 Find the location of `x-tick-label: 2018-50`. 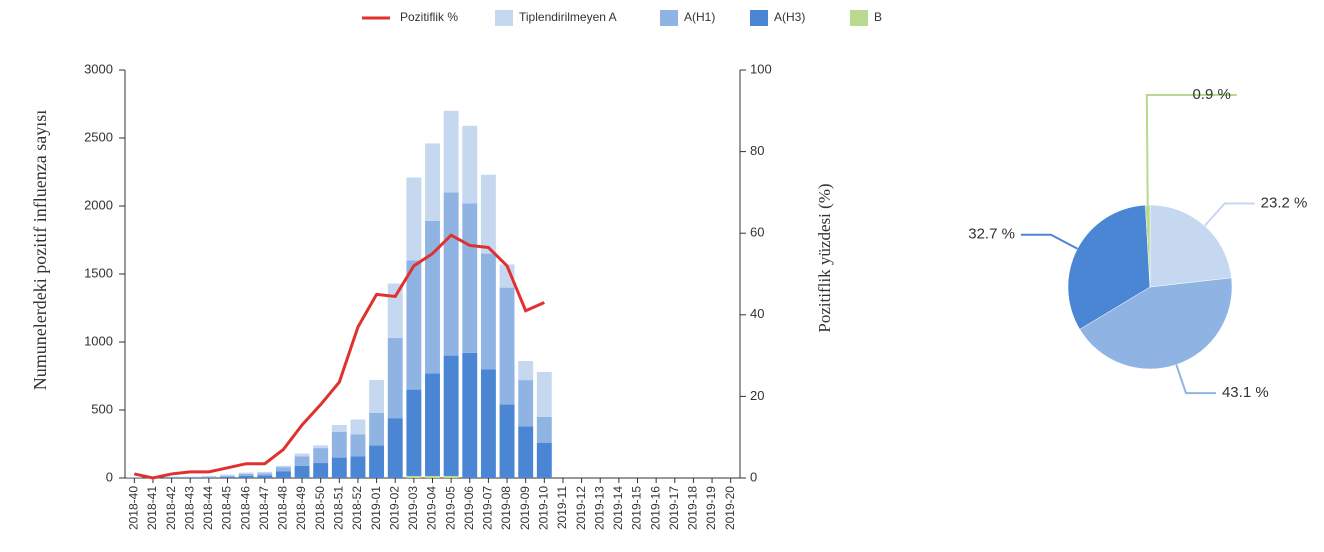

x-tick-label: 2018-50 is located at coordinates (320, 508).